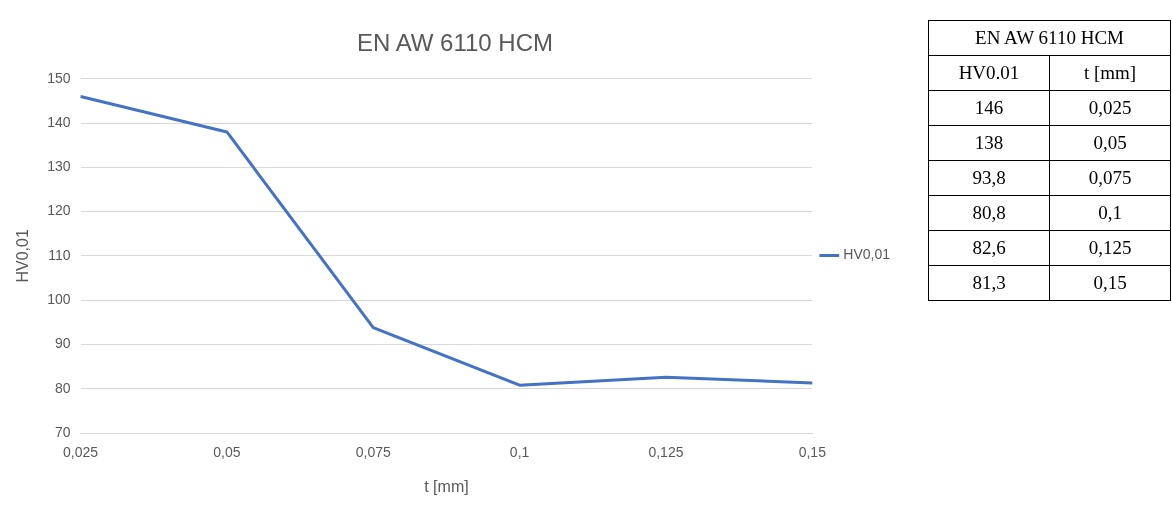 The image size is (1172, 511). What do you see at coordinates (59, 210) in the screenshot?
I see `y-tick-label: 120` at bounding box center [59, 210].